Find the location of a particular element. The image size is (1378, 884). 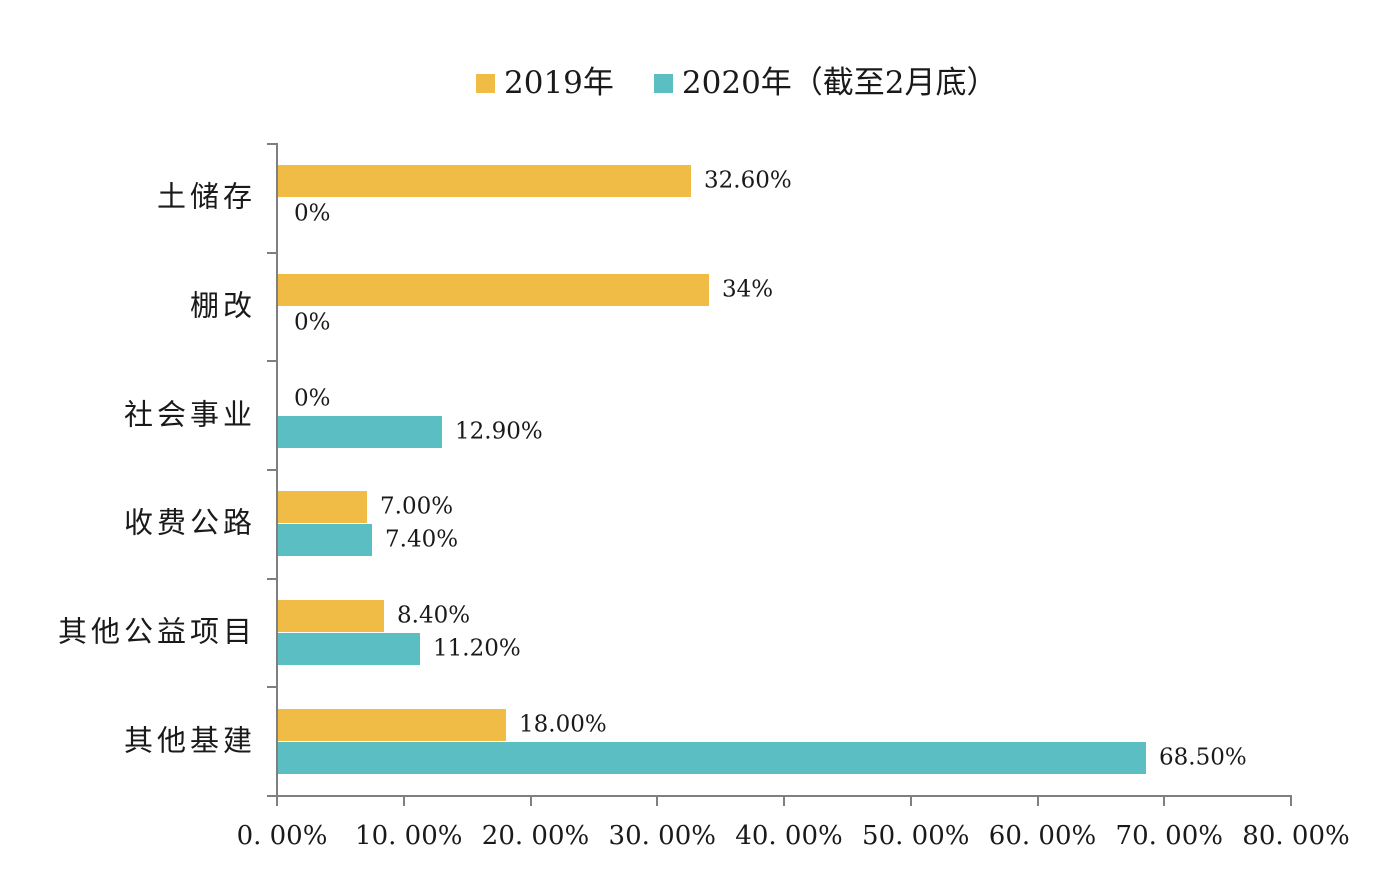

bar-value-label: 8.40% is located at coordinates (434, 615).